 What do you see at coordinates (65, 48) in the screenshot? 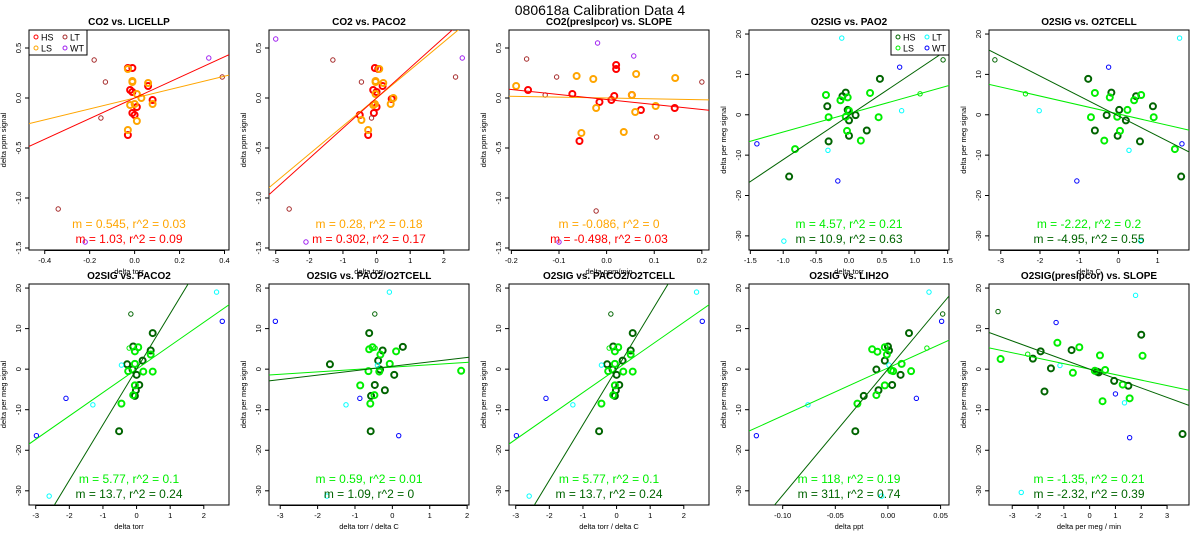
I see `legend-marker-wt` at bounding box center [65, 48].